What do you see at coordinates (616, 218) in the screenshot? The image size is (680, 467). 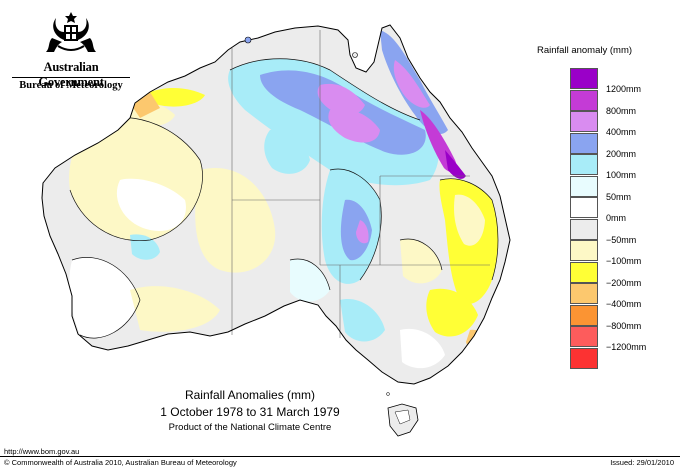 I see `legend-label: 0mm` at bounding box center [616, 218].